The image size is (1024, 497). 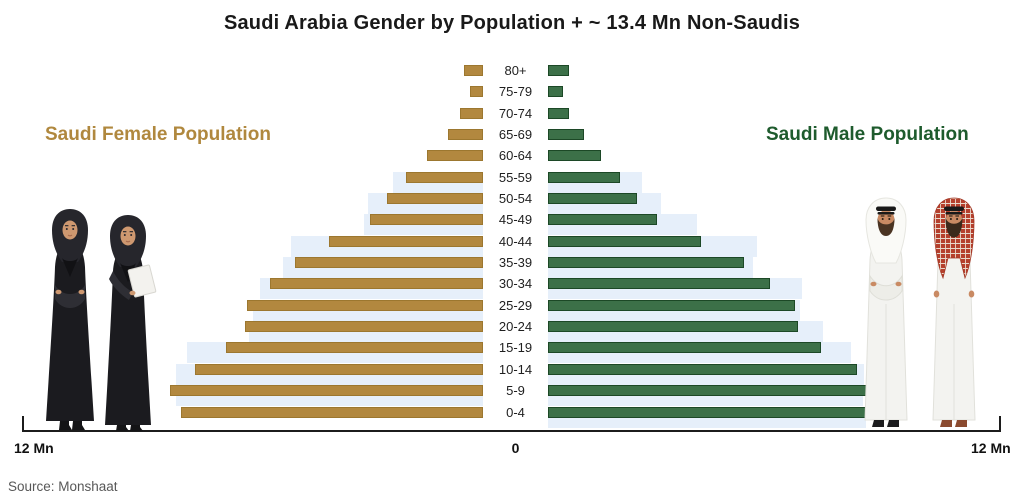 I want to click on pyramid-row: 20-24, so click(x=511, y=329).